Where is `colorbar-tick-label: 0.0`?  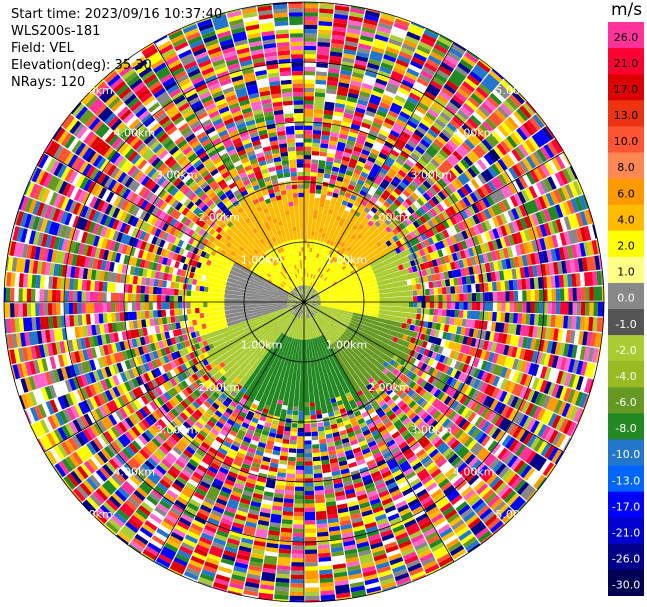 colorbar-tick-label: 0.0 is located at coordinates (626, 298).